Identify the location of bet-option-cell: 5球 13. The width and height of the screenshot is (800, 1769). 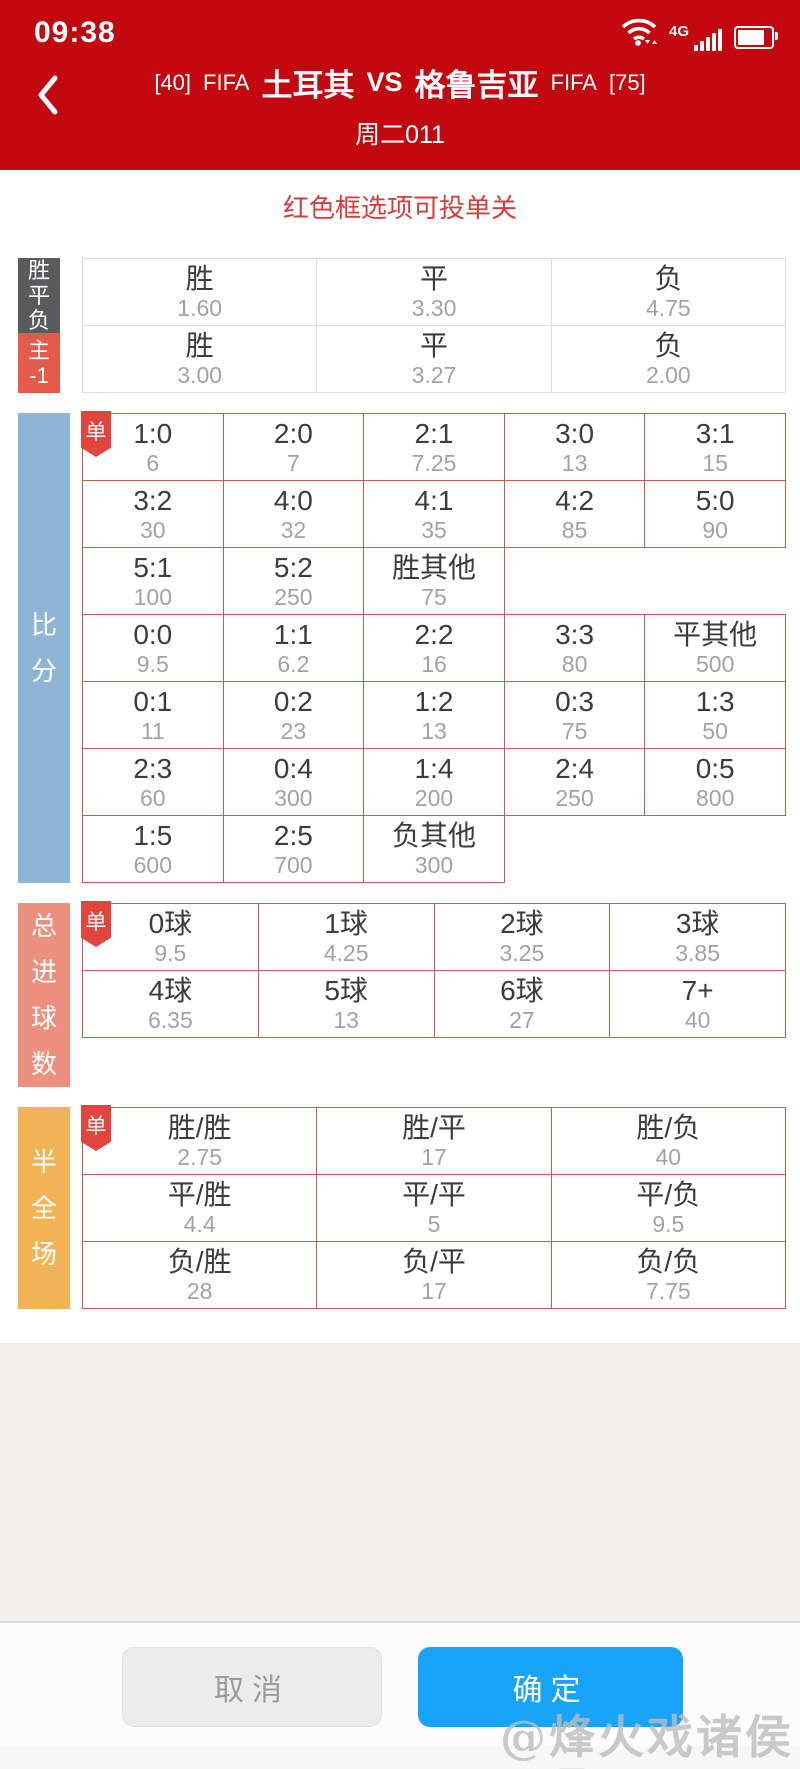
(346, 1004).